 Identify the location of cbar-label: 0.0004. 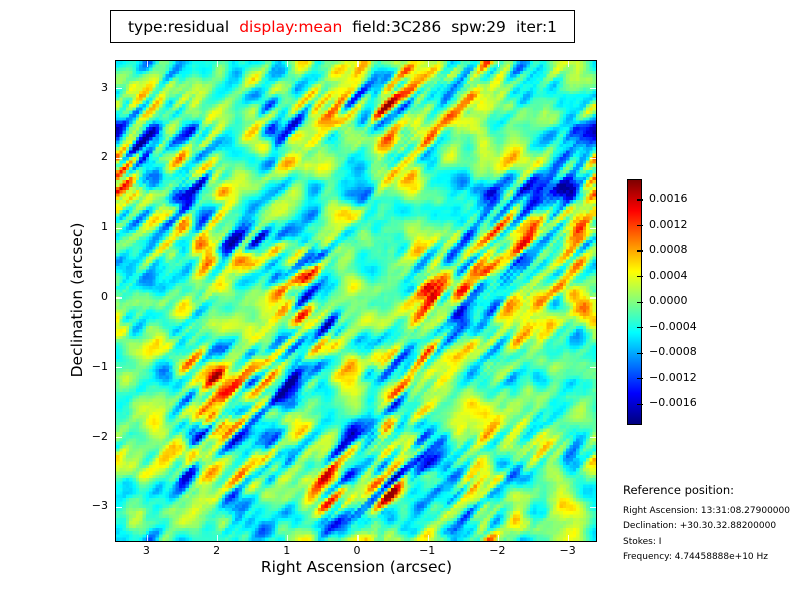
(668, 275).